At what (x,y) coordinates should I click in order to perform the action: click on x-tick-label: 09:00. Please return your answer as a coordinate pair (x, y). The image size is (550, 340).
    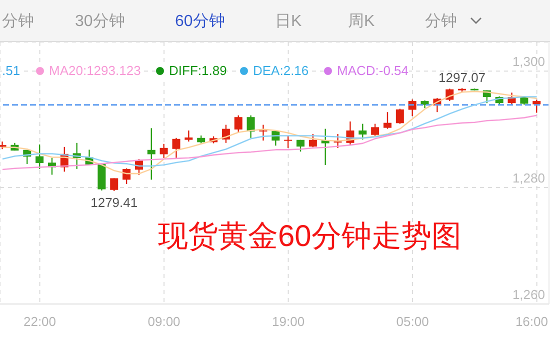
    Looking at the image, I should click on (164, 321).